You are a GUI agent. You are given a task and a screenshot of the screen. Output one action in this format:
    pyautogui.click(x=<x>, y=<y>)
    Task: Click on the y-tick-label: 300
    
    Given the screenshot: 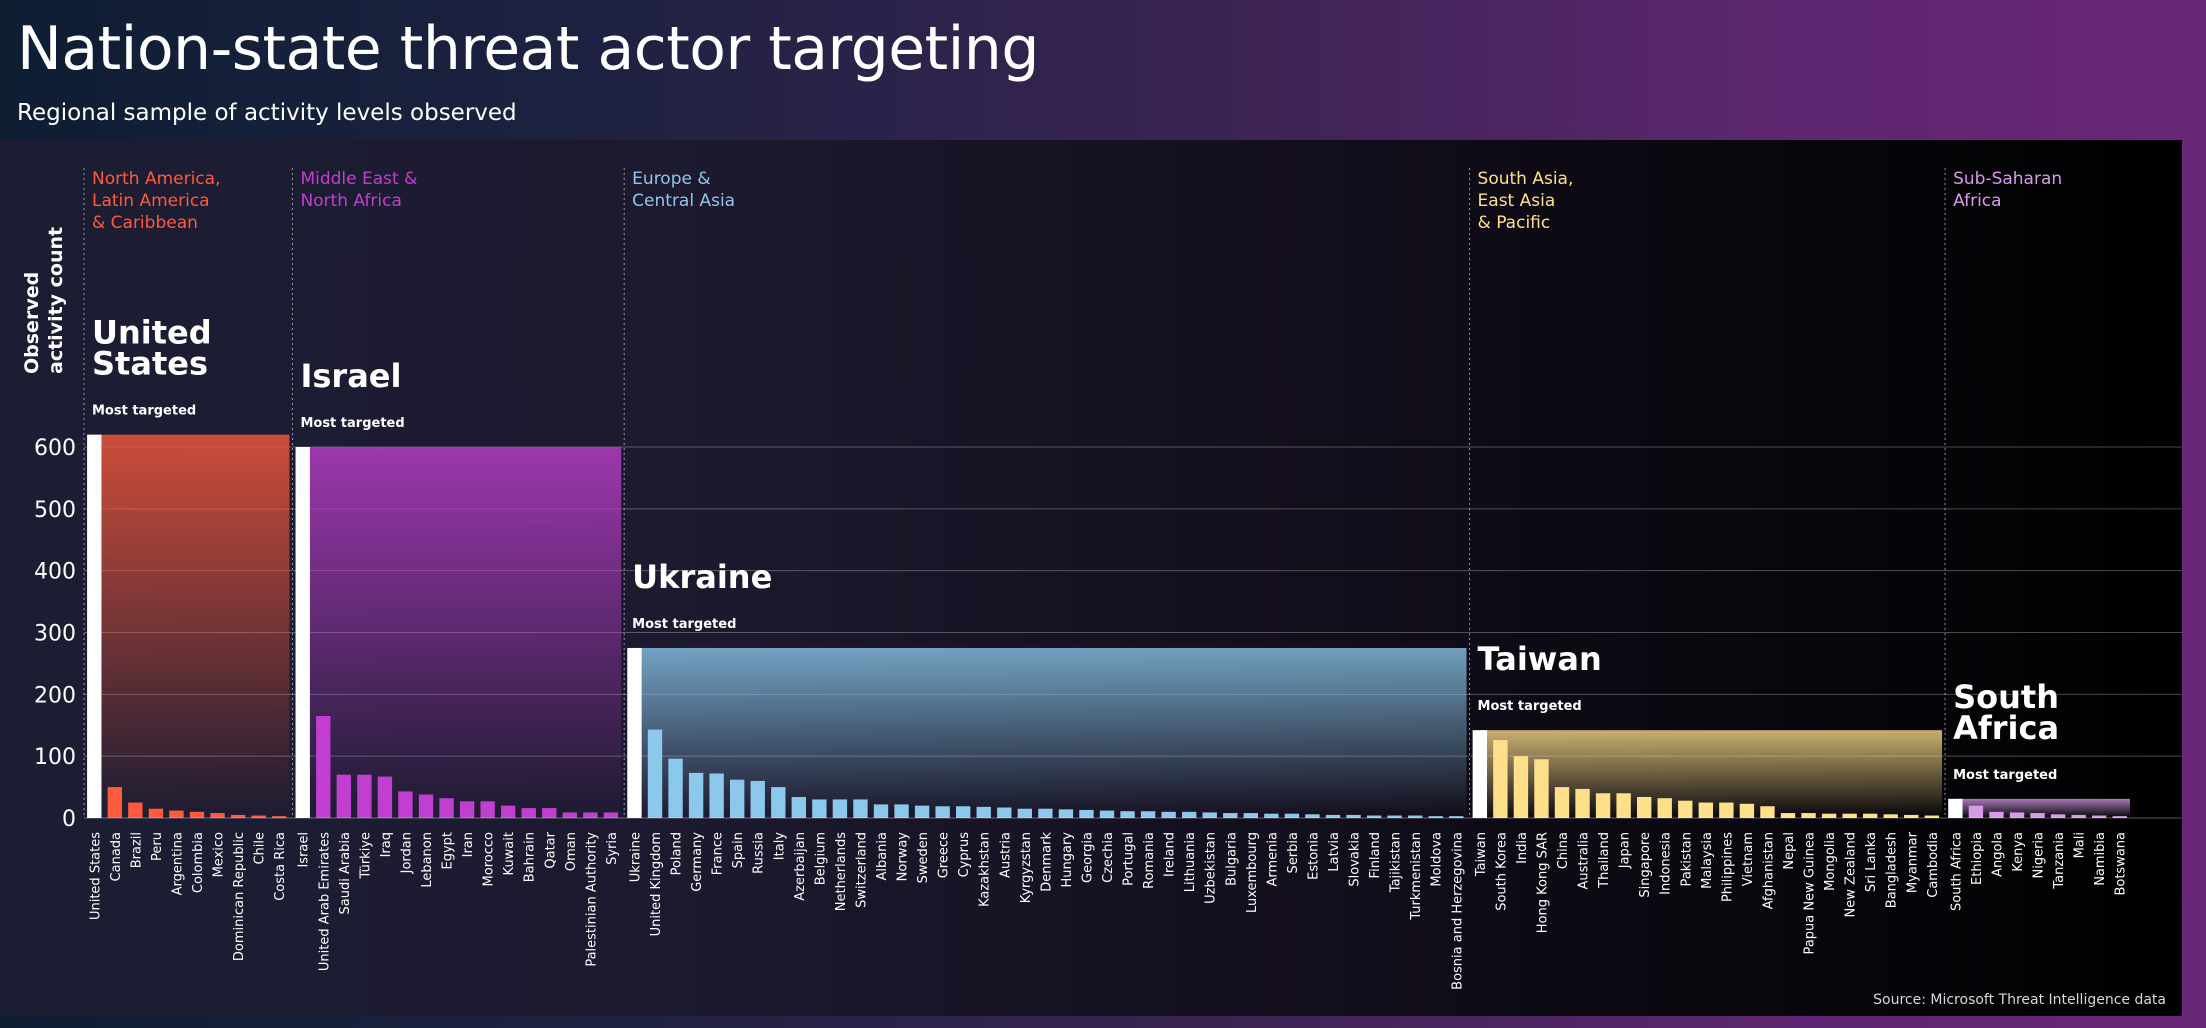 What is the action you would take?
    pyautogui.click(x=55, y=634)
    